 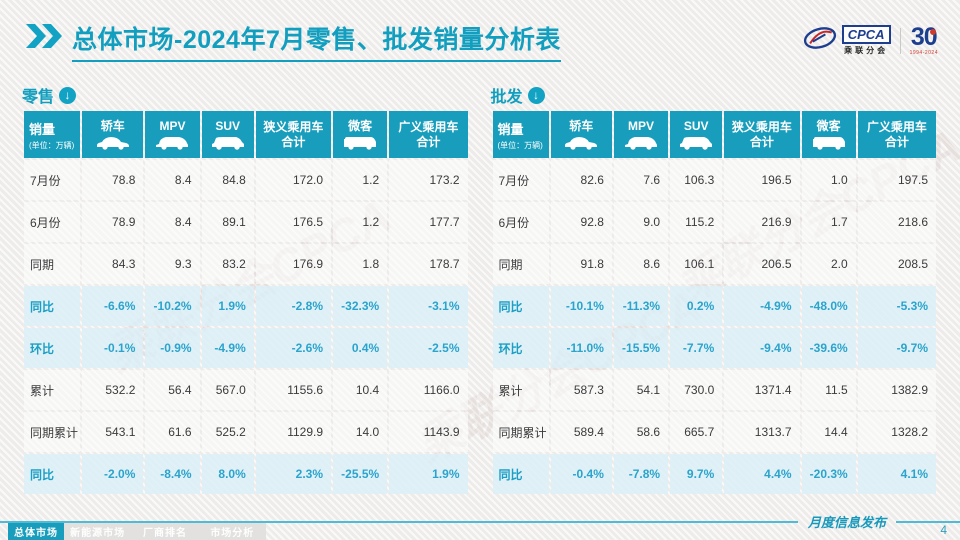 What do you see at coordinates (896, 134) in the screenshot?
I see `column-header: 广义乘用车 合计` at bounding box center [896, 134].